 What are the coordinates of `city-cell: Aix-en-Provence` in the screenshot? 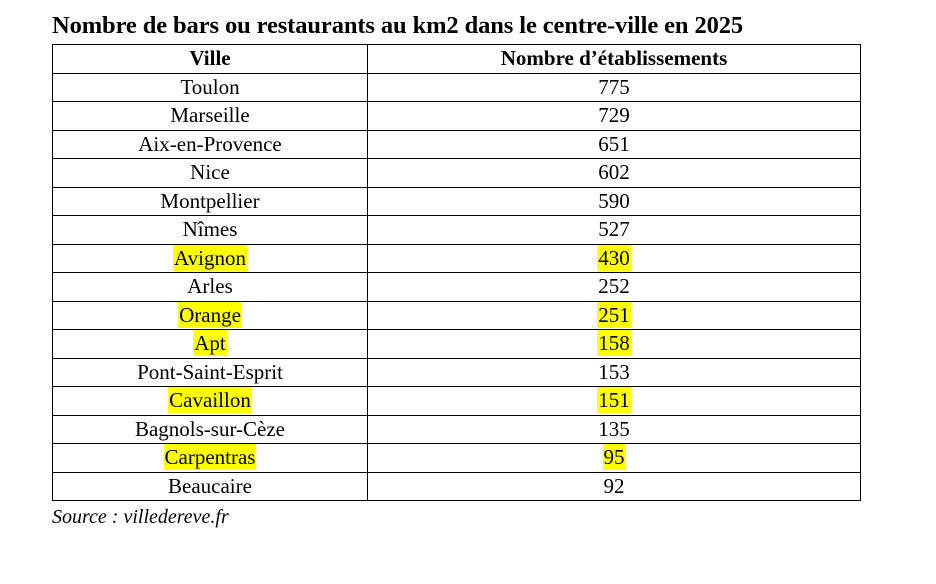 It's located at (210, 144).